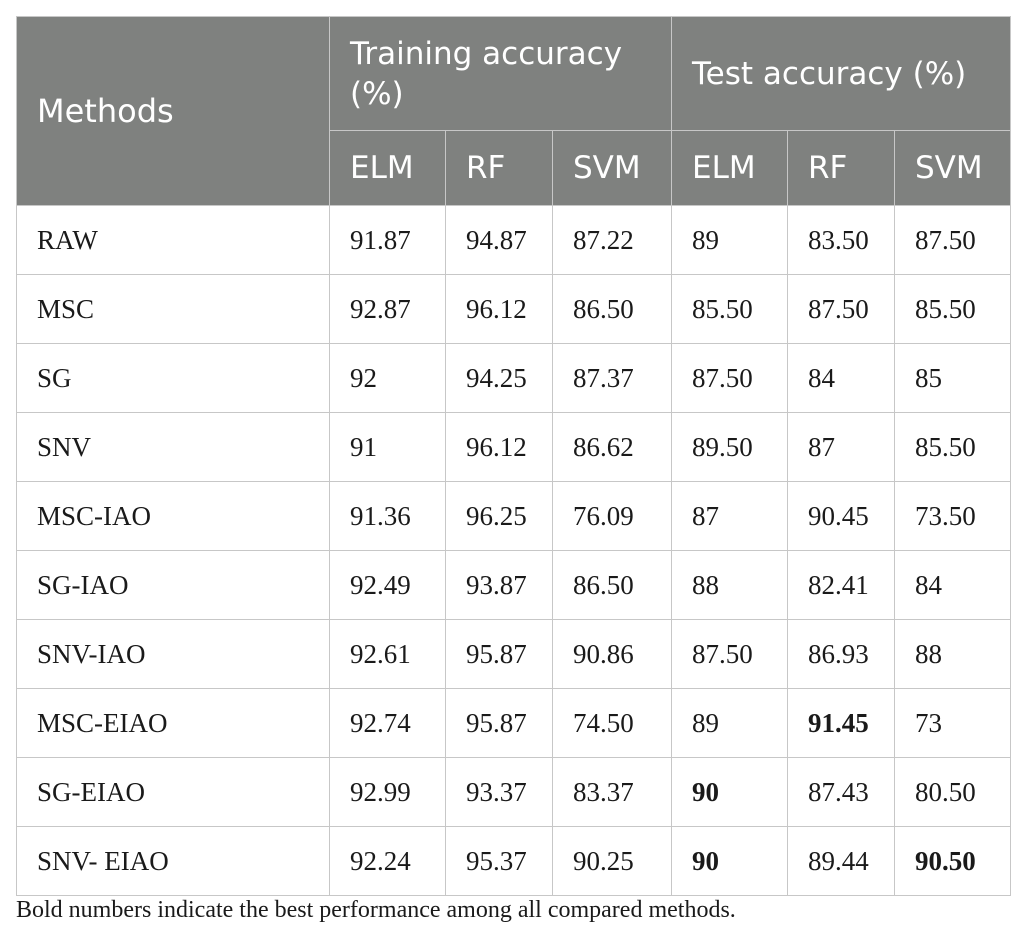 The height and width of the screenshot is (945, 1026). Describe the element at coordinates (612, 861) in the screenshot. I see `value-cell: 90.25` at that location.